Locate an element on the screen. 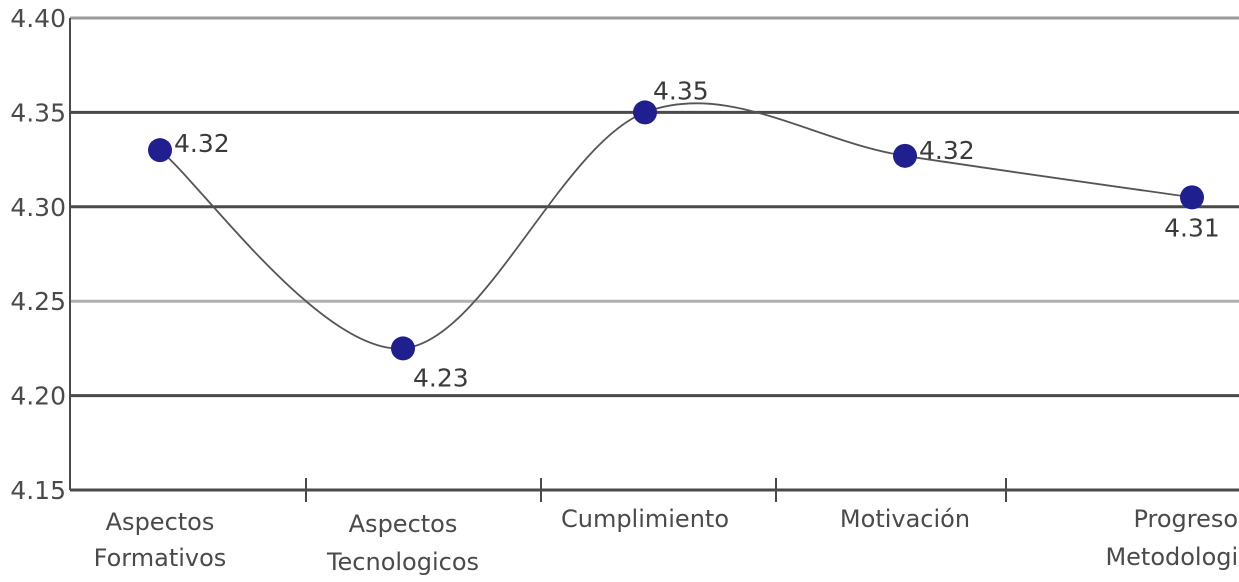 This screenshot has width=1239, height=582. y-axis-ticks: 4.15 4.20 4.25 4.30 4.35 4.40 is located at coordinates (38, 254).